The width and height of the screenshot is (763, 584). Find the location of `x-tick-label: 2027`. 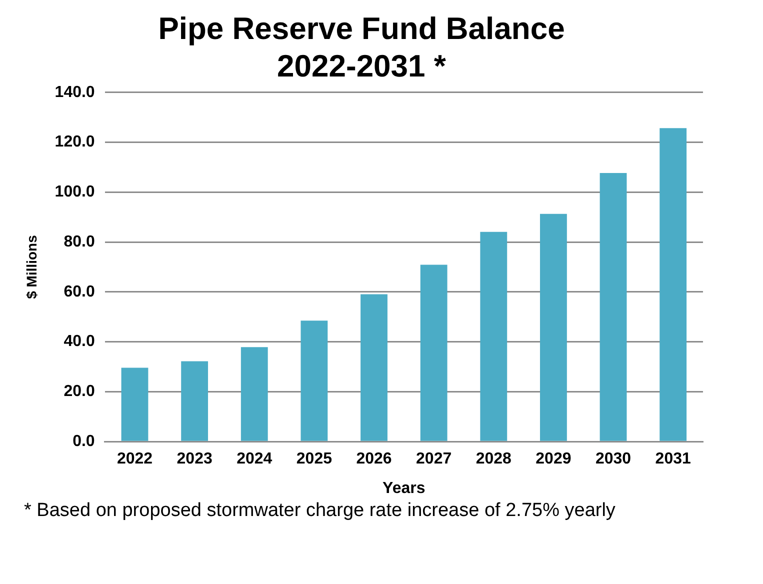

x-tick-label: 2027 is located at coordinates (434, 459).